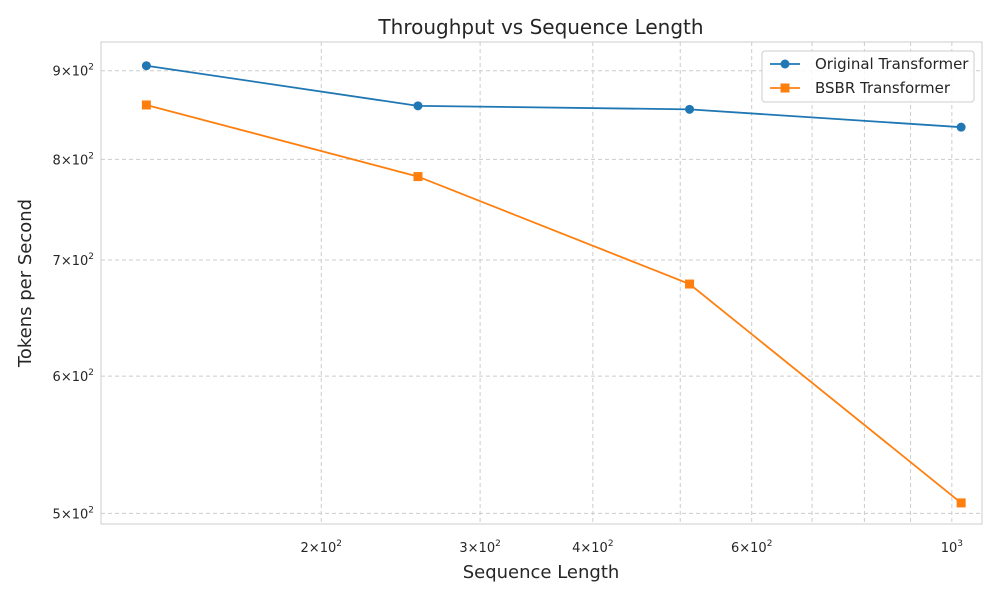  I want to click on y-axis-title: Tokens per Second, so click(25, 283).